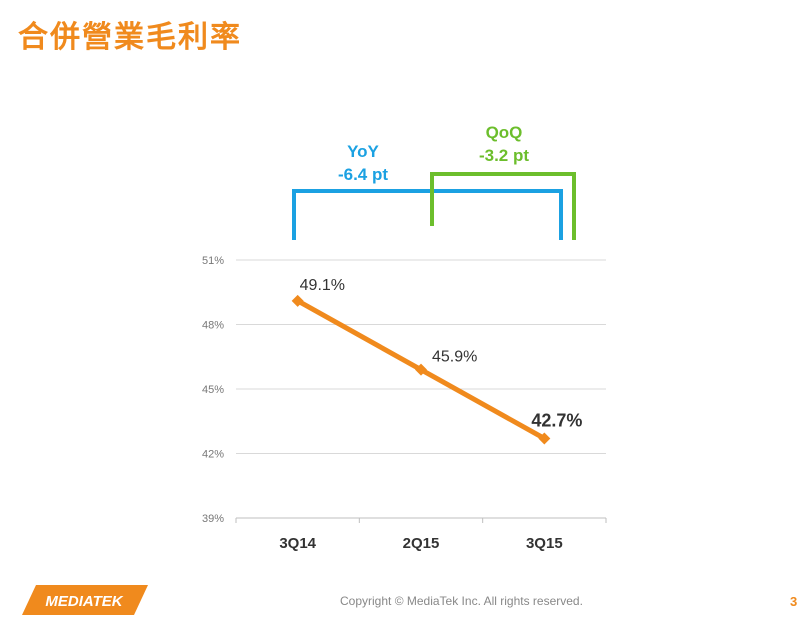  What do you see at coordinates (504, 155) in the screenshot?
I see `qoq-value: -3.2 pt` at bounding box center [504, 155].